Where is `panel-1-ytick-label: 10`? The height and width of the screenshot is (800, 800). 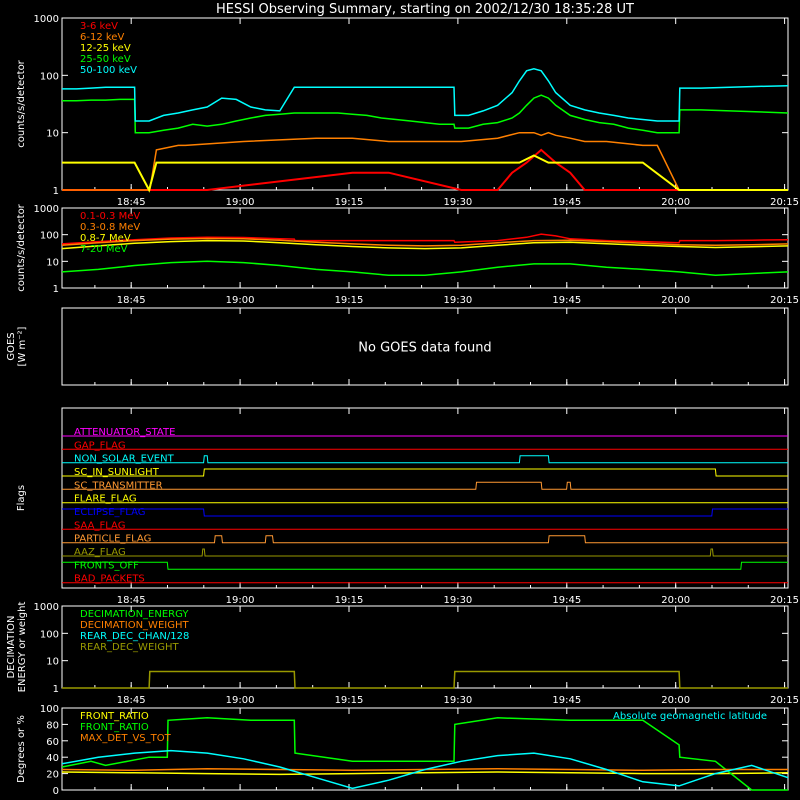
panel-1-ytick-label: 10 is located at coordinates (52, 262).